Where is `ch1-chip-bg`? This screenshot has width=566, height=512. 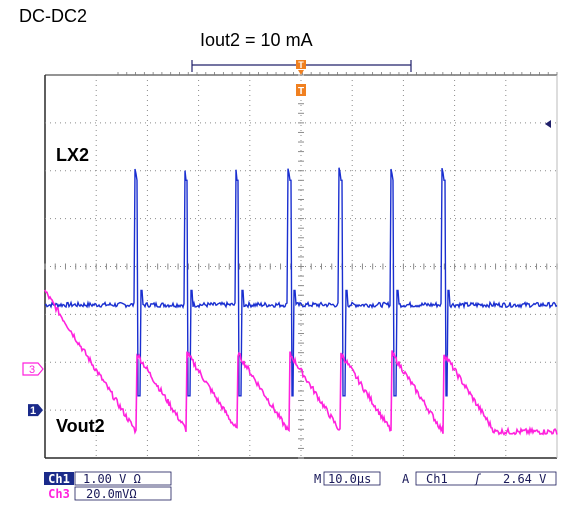
ch1-chip-bg is located at coordinates (59, 478).